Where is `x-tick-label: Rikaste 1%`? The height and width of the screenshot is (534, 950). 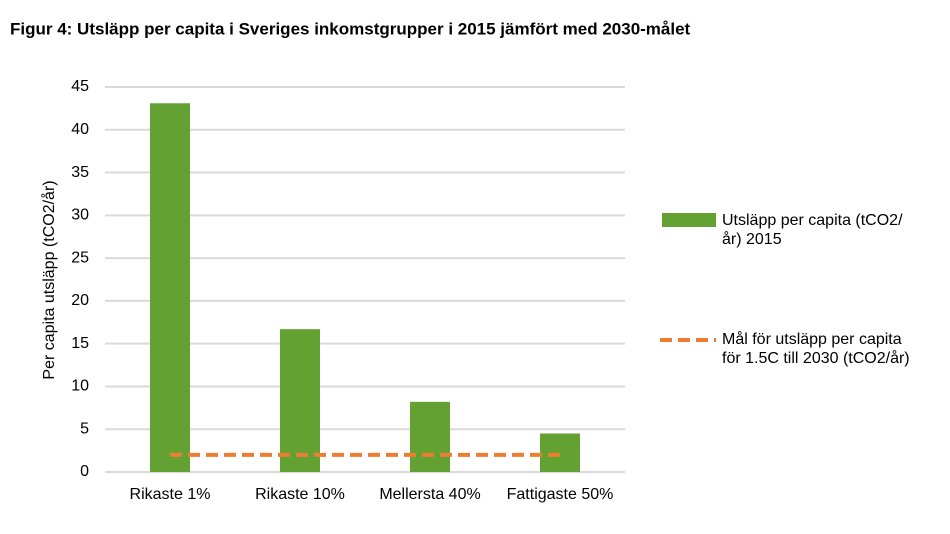 x-tick-label: Rikaste 1% is located at coordinates (170, 494).